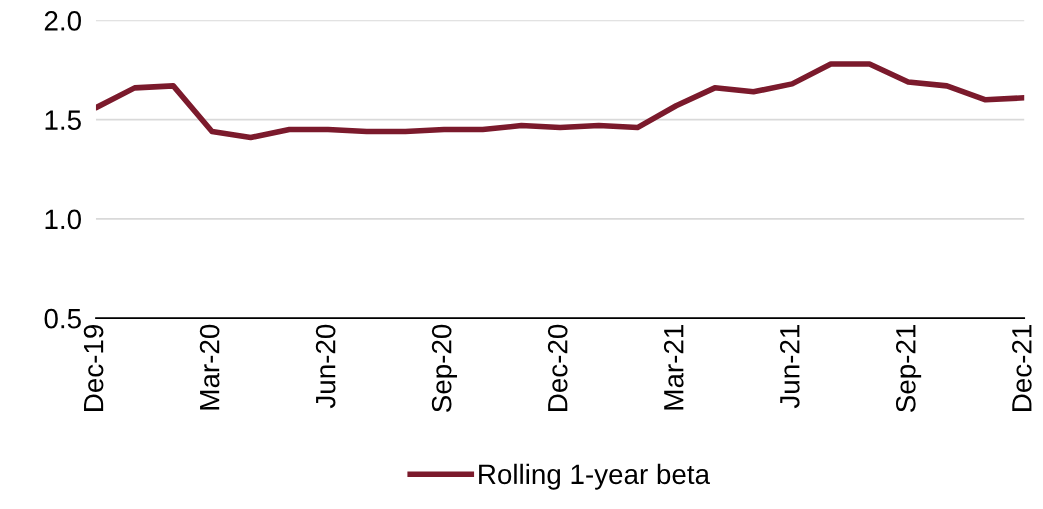  What do you see at coordinates (908, 368) in the screenshot?
I see `x-tick-label: Sep-21` at bounding box center [908, 368].